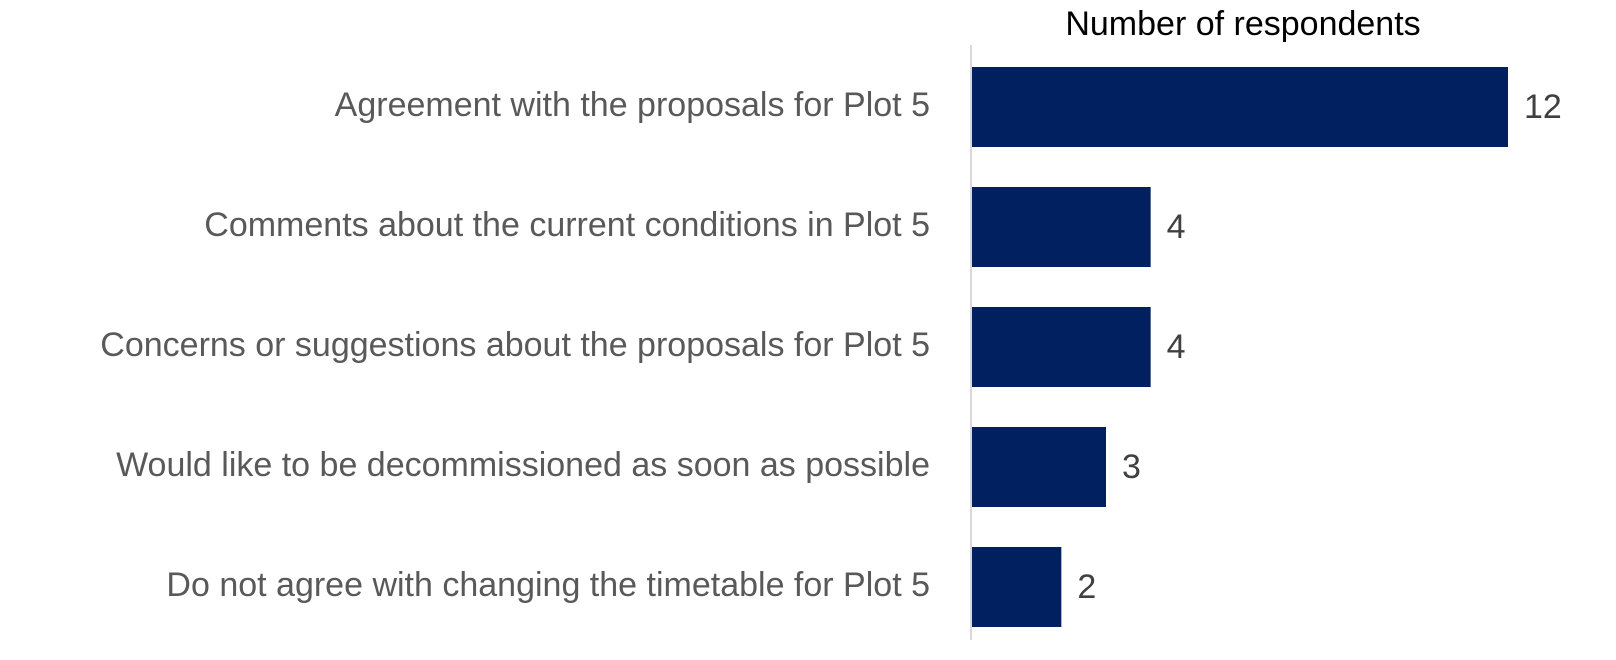  Describe the element at coordinates (1086, 587) in the screenshot. I see `data-label: 2` at that location.